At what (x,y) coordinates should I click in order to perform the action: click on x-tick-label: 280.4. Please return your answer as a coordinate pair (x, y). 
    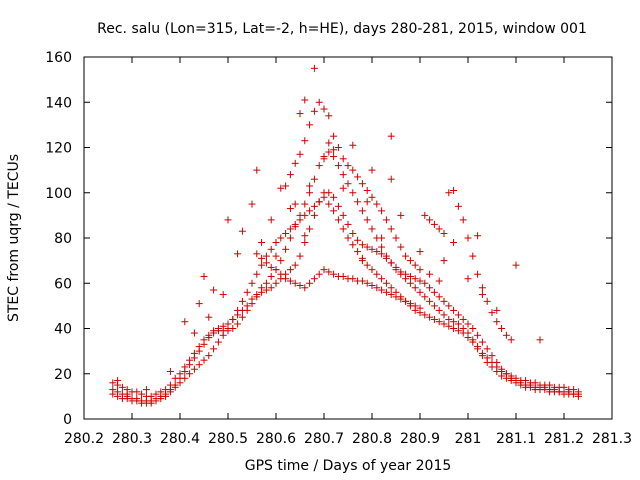
    Looking at the image, I should click on (180, 439).